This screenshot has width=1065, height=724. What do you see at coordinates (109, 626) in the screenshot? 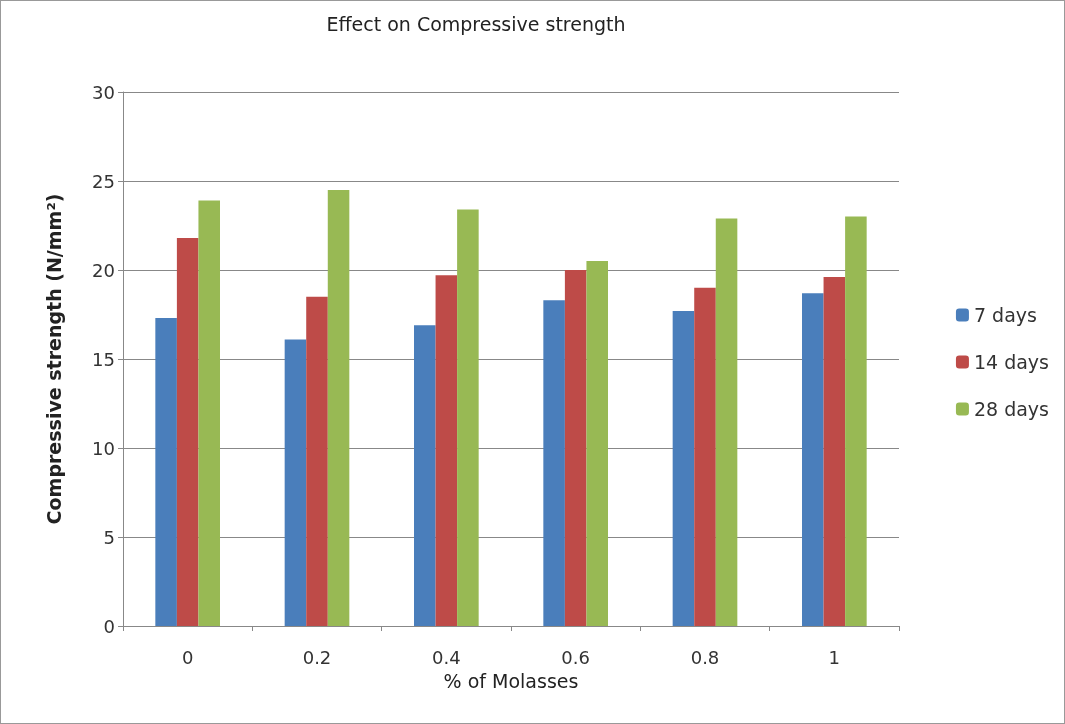
I see `y-tick-label: 0` at bounding box center [109, 626].